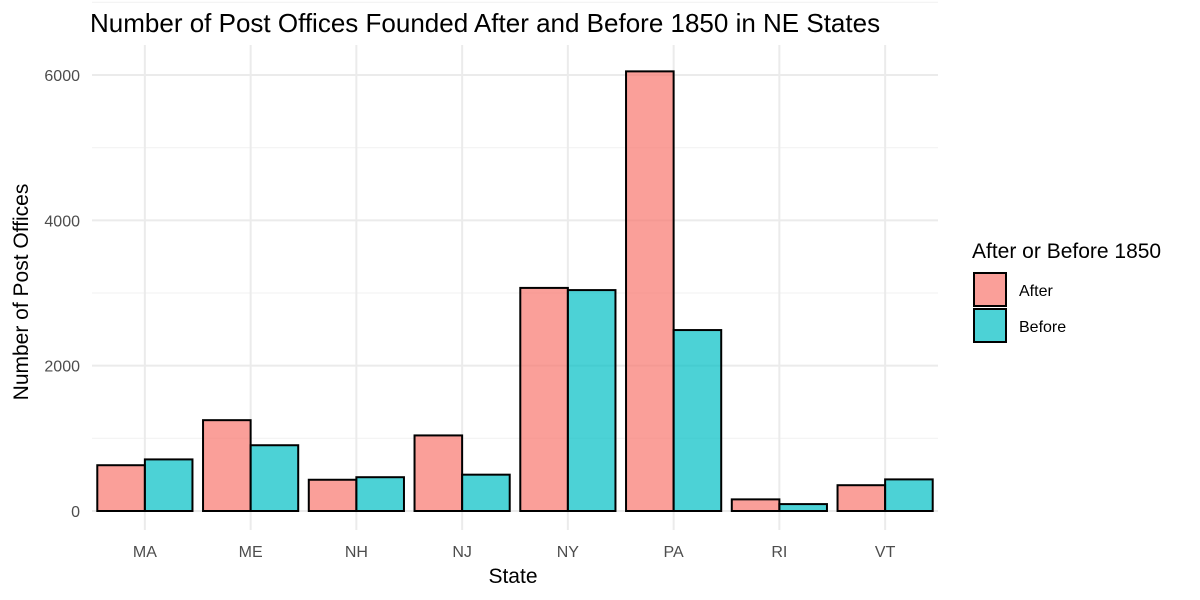  What do you see at coordinates (697, 420) in the screenshot?
I see `bar-pa-before` at bounding box center [697, 420].